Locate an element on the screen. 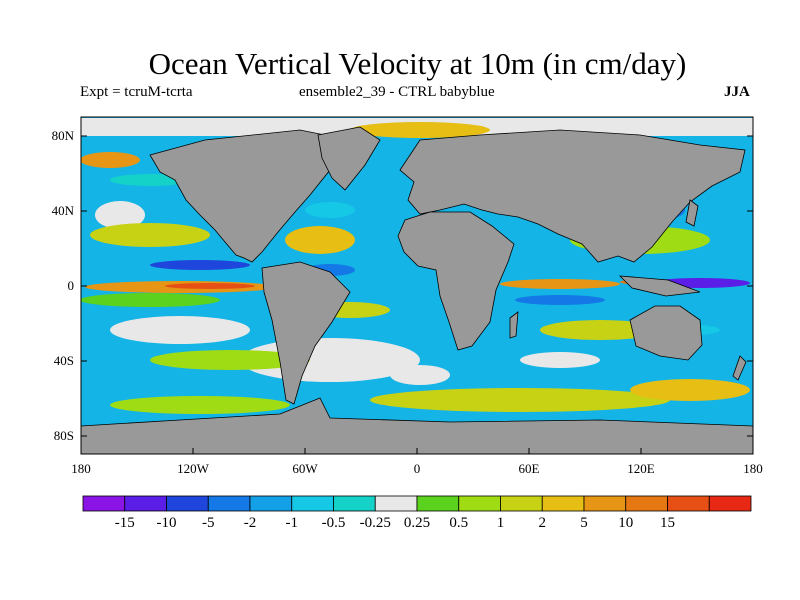 The width and height of the screenshot is (800, 600). colorbar-label: 0.25 is located at coordinates (417, 523).